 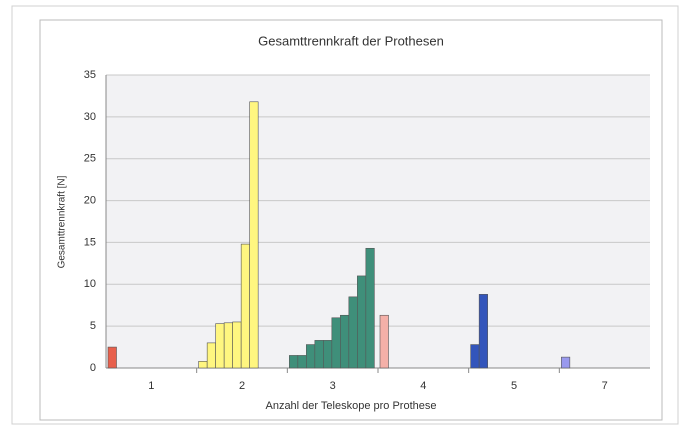 I want to click on chart-title: Gesamttrennkraft der Prothesen, so click(x=351, y=40).